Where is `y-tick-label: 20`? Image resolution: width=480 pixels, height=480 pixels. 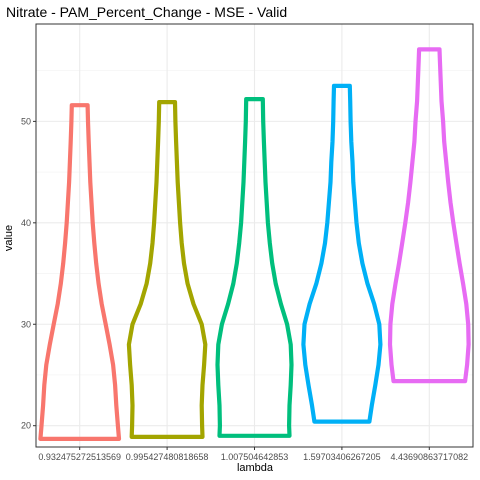 y-tick-label: 20 is located at coordinates (26, 426).